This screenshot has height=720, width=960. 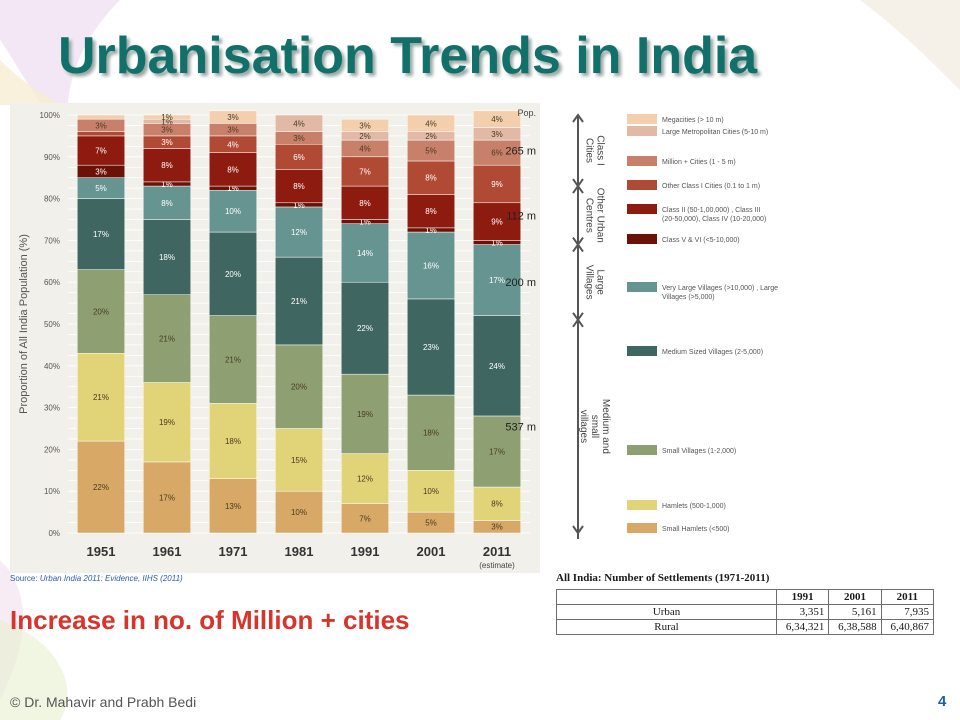 I want to click on data-label: 20%, so click(x=101, y=311).